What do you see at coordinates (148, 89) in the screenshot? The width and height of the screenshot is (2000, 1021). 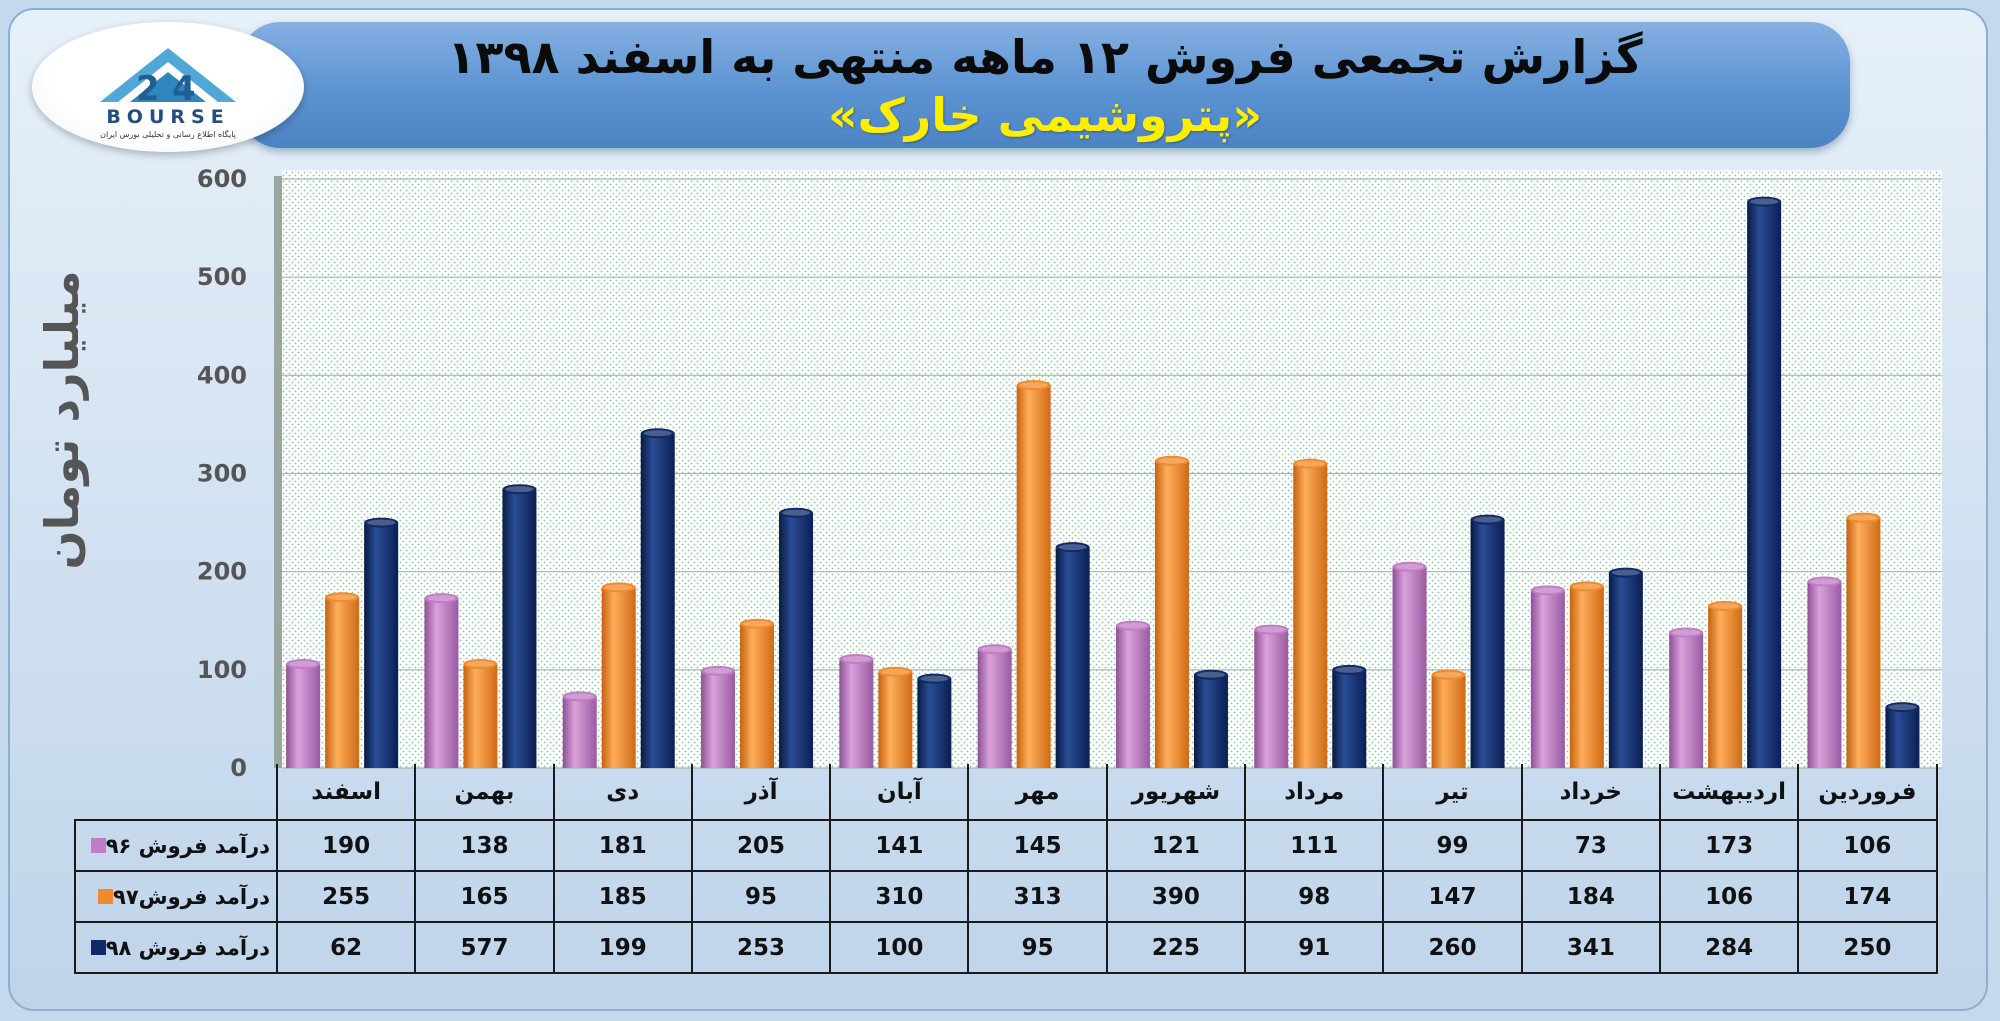 I see `svg-text: 2` at bounding box center [148, 89].